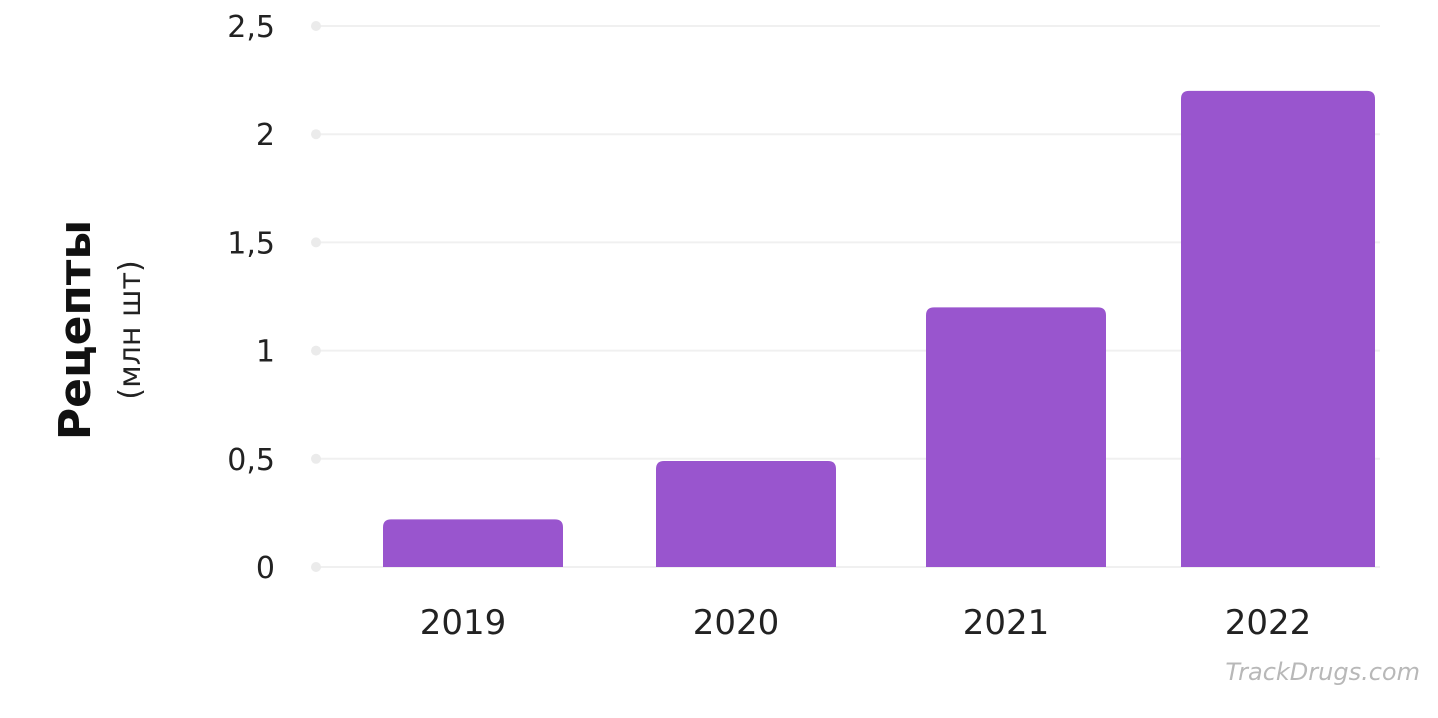 This screenshot has width=1438, height=718. Describe the element at coordinates (1268, 623) in the screenshot. I see `x-tick-label: 2022` at that location.